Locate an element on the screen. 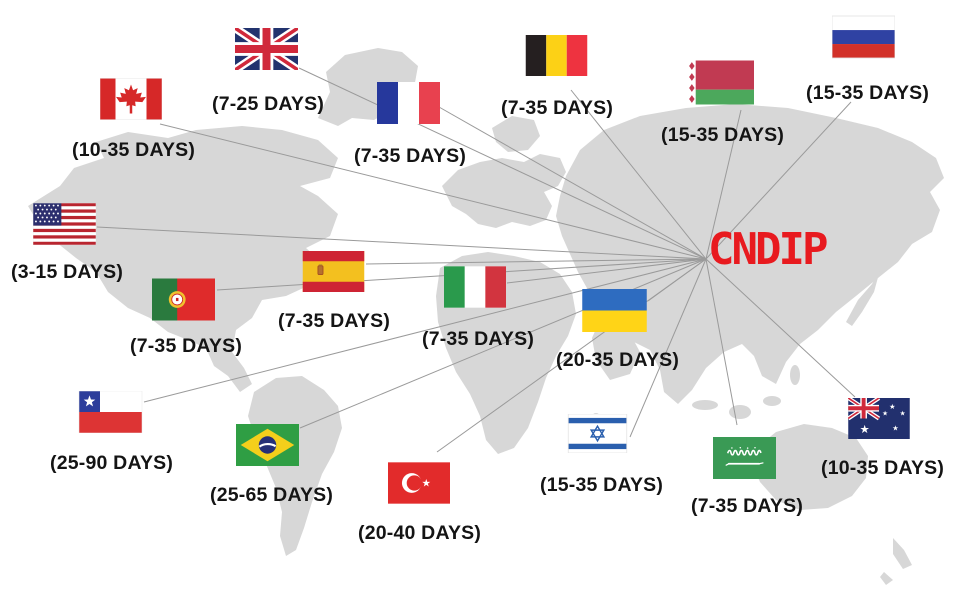 The width and height of the screenshot is (960, 600). russia-flag-icon is located at coordinates (863, 37).